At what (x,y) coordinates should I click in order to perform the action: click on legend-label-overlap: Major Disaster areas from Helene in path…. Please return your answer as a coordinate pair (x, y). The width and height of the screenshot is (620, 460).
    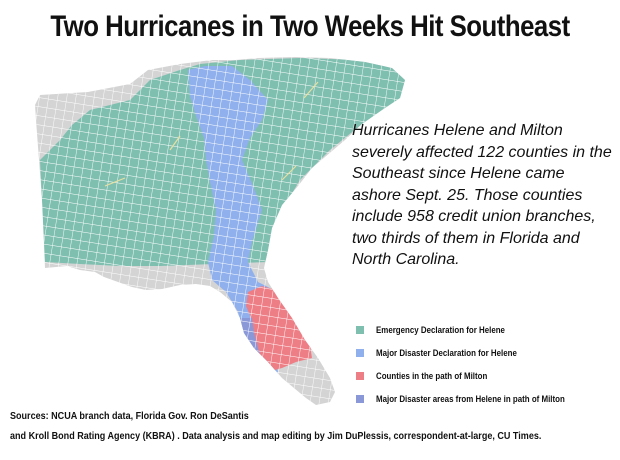
    Looking at the image, I should click on (470, 399).